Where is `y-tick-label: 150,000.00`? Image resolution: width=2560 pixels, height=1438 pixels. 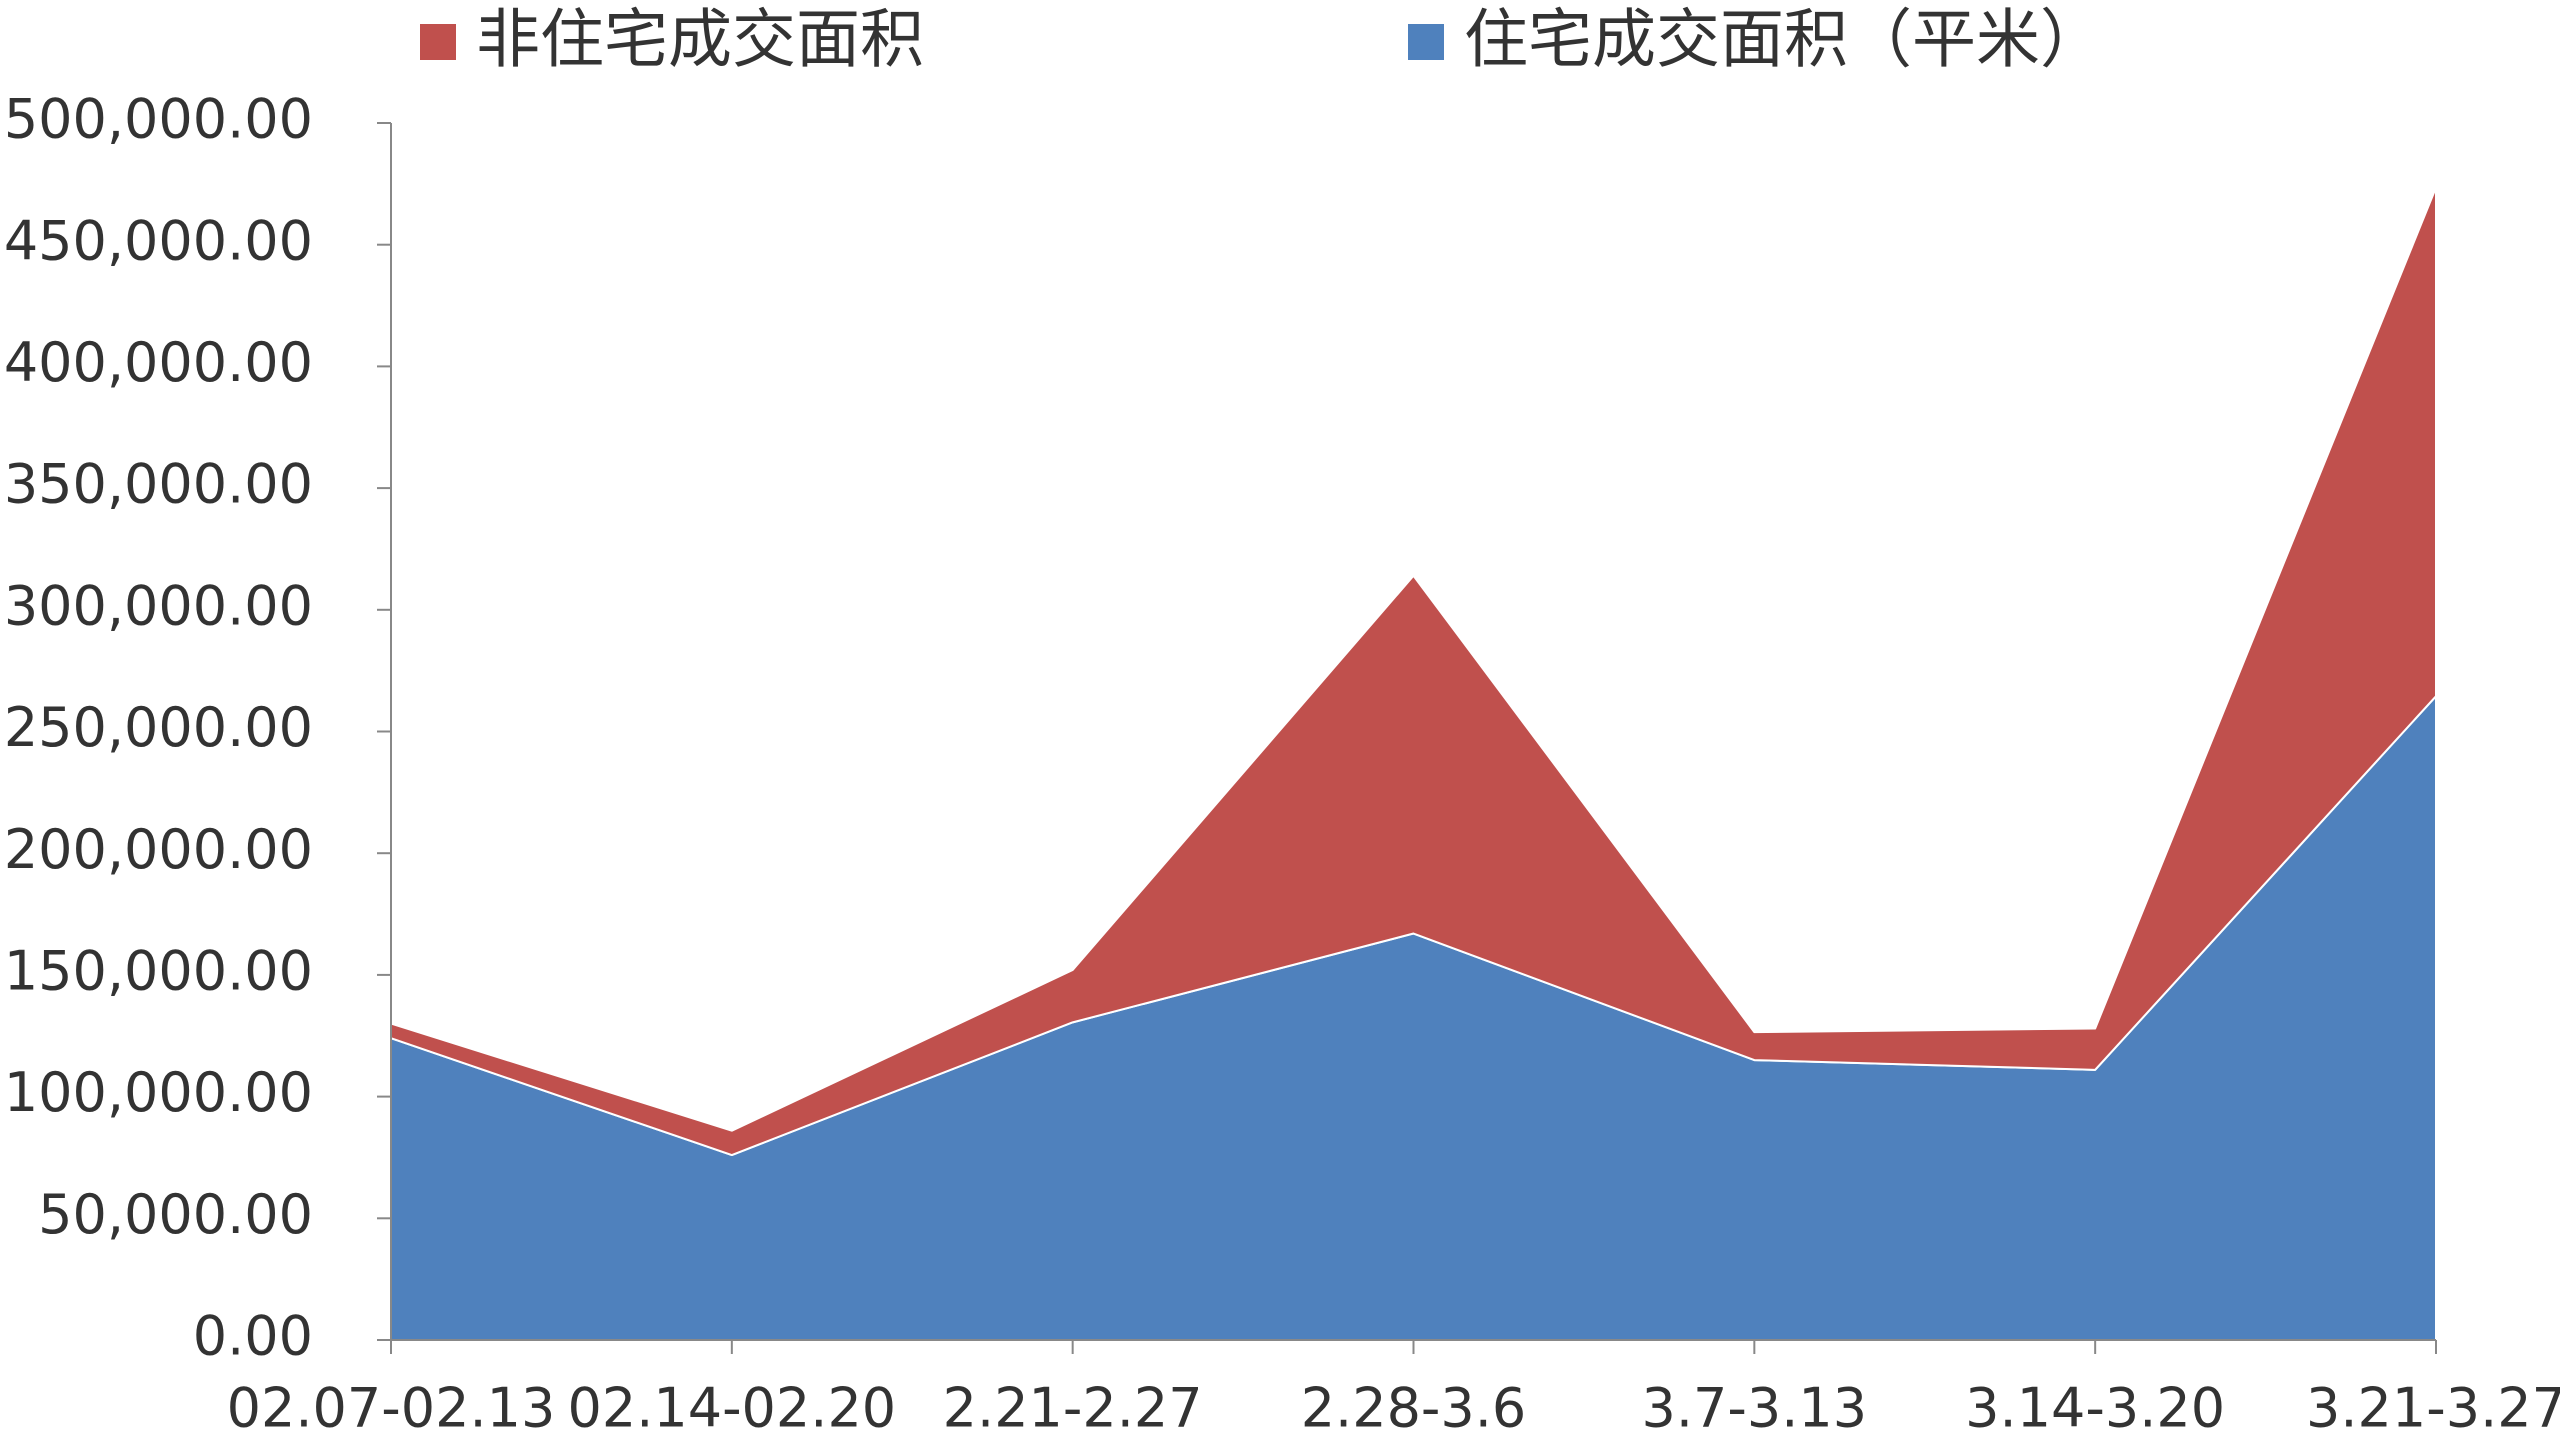 y-tick-label: 150,000.00 is located at coordinates (158, 971).